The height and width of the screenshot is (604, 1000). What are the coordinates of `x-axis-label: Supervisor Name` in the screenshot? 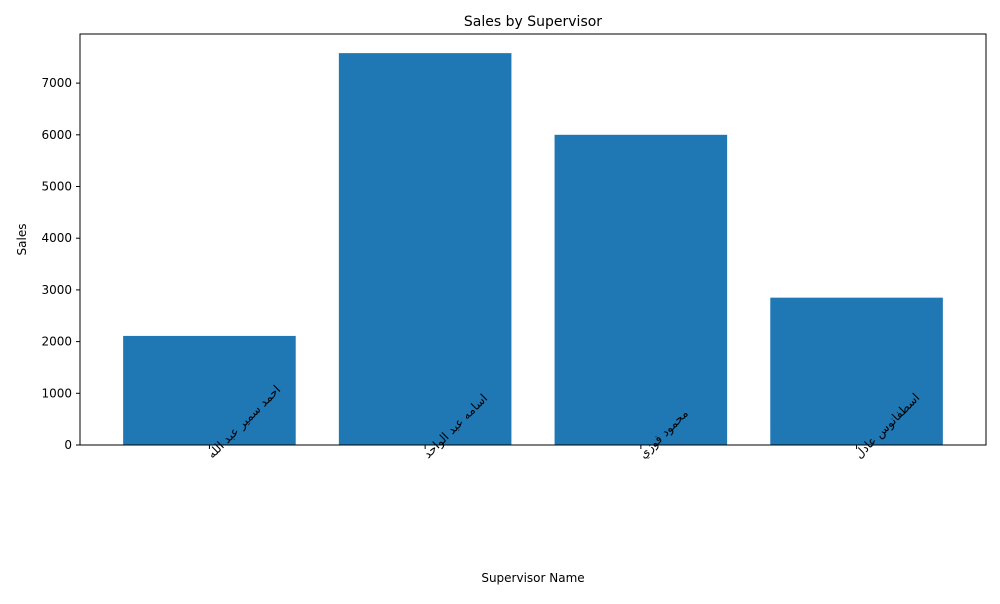 It's located at (532, 578).